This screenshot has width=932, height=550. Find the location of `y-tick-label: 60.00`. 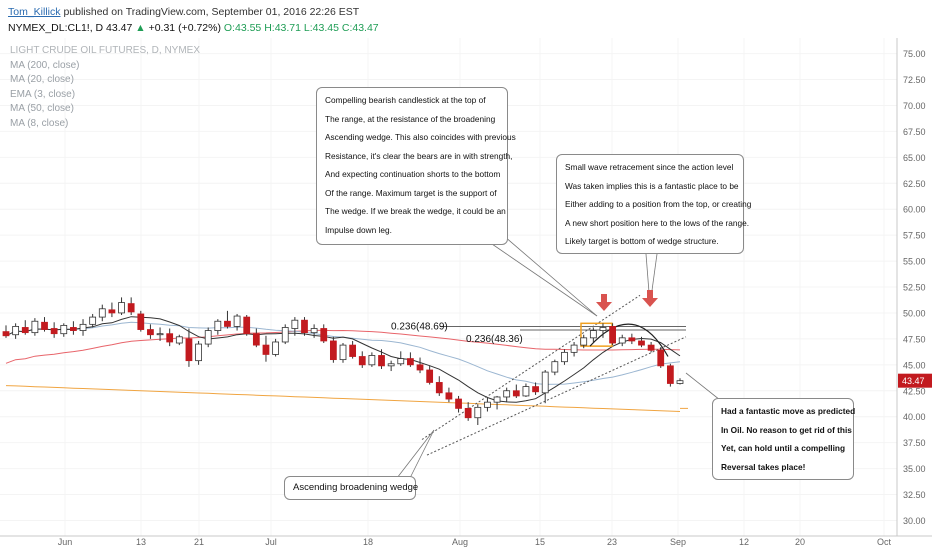

y-tick-label: 60.00 is located at coordinates (914, 210).